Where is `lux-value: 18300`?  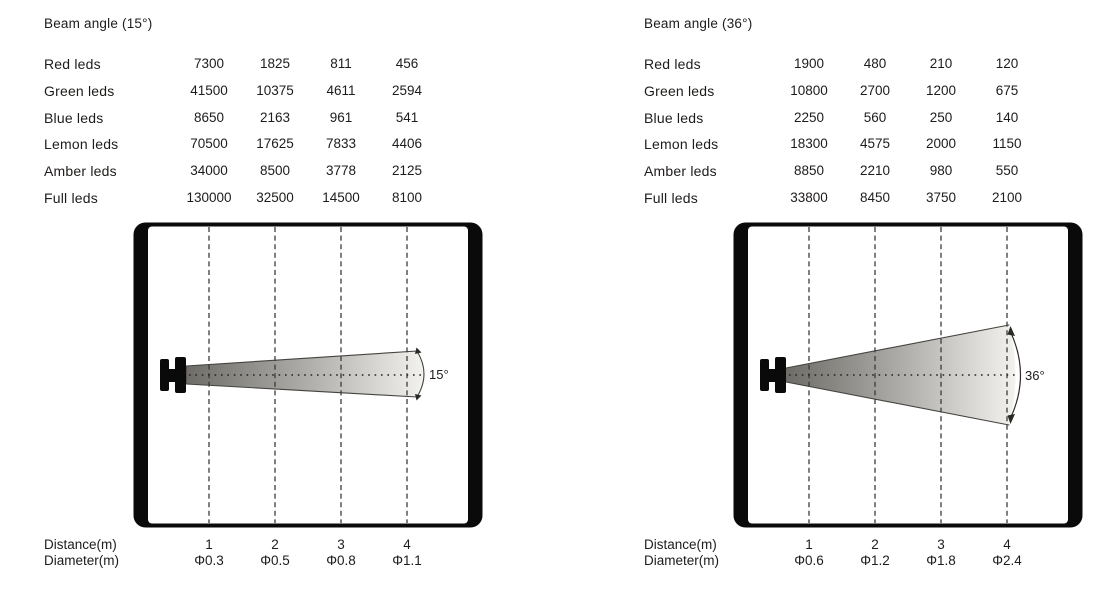
lux-value: 18300 is located at coordinates (809, 144).